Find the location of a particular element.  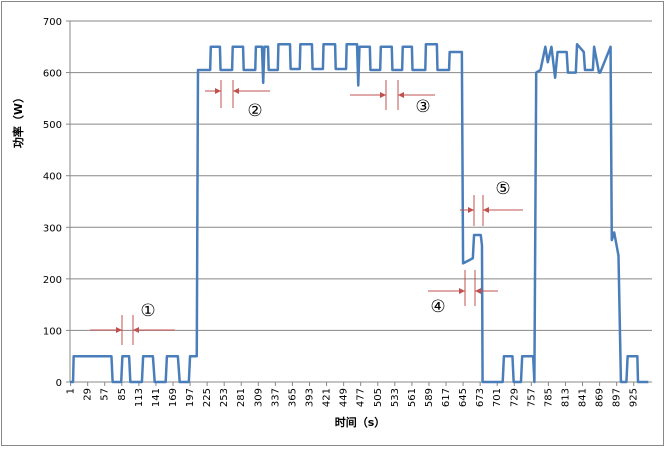

x-tick-label: 785 is located at coordinates (548, 397).